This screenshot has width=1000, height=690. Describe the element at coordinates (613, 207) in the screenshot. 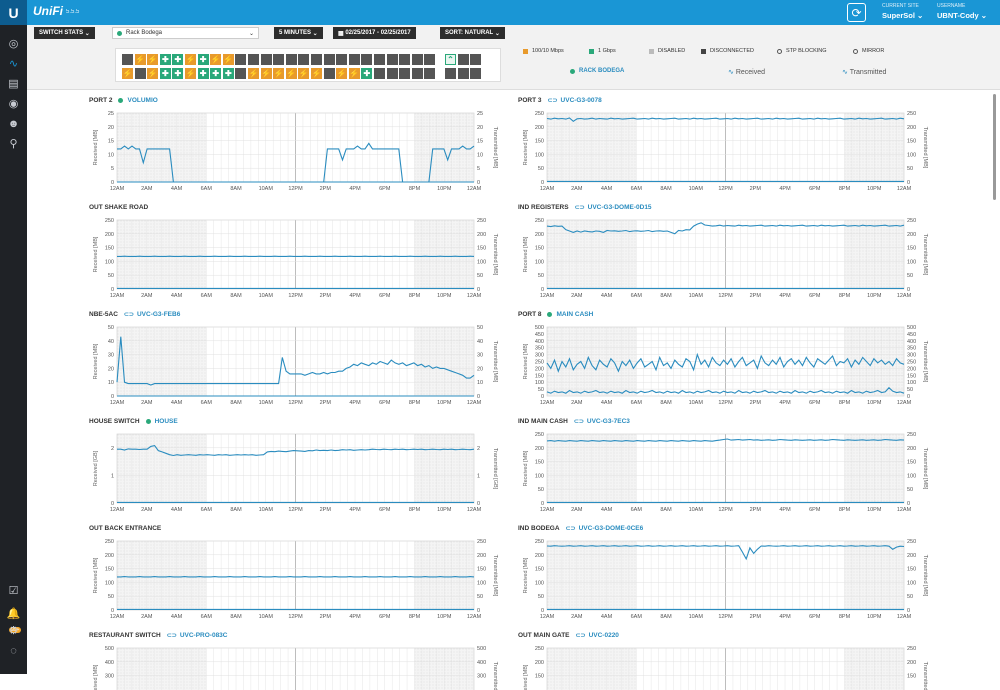

I see `chart-client-link: ⊂⊃UVC-G3-DOME-0D15` at that location.